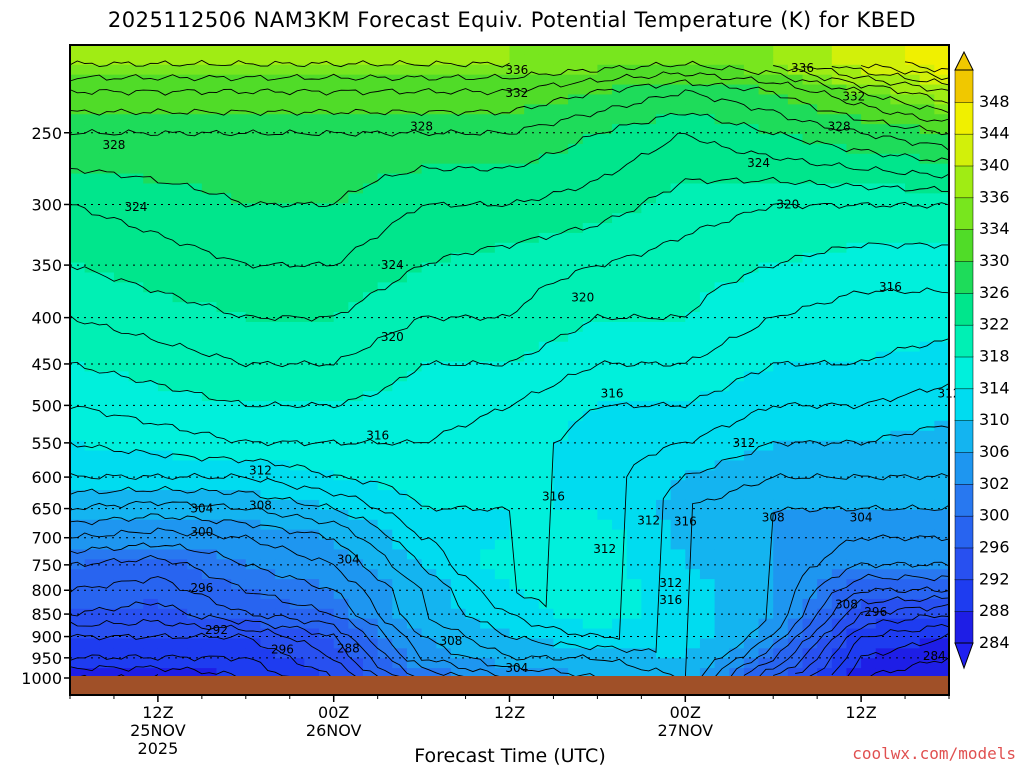  Describe the element at coordinates (612, 393) in the screenshot. I see `contour-label: 316` at that location.